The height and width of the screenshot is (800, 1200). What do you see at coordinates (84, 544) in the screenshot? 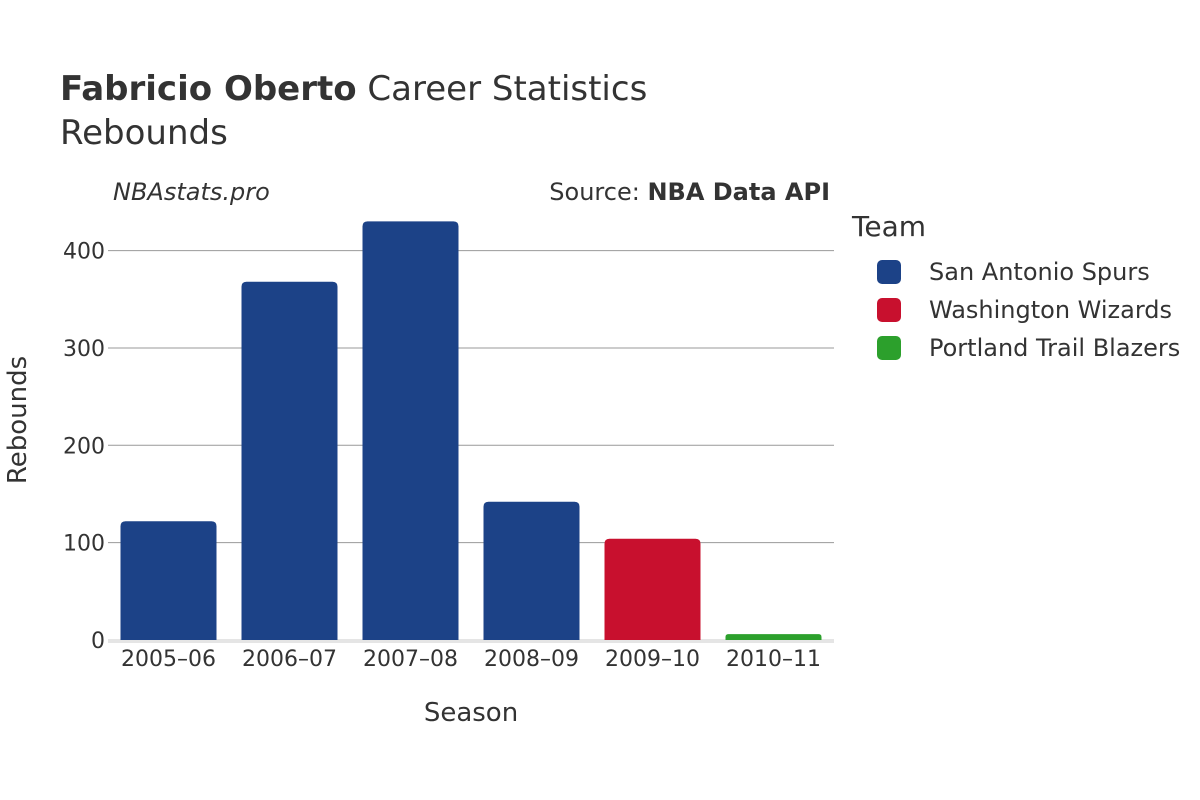
I see `y-tick-label: 100` at bounding box center [84, 544].